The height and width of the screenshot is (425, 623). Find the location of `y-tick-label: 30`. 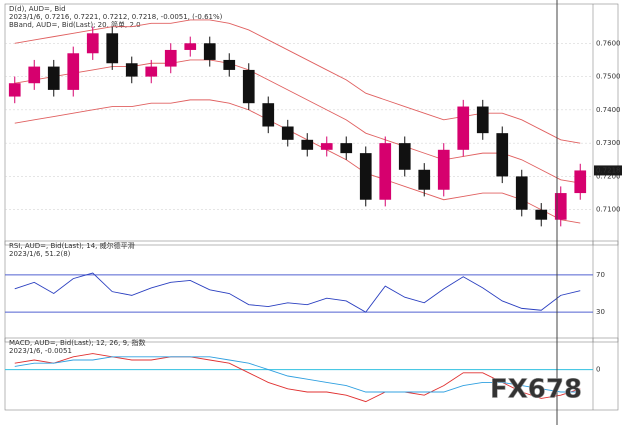

y-tick-label: 30 is located at coordinates (600, 312).